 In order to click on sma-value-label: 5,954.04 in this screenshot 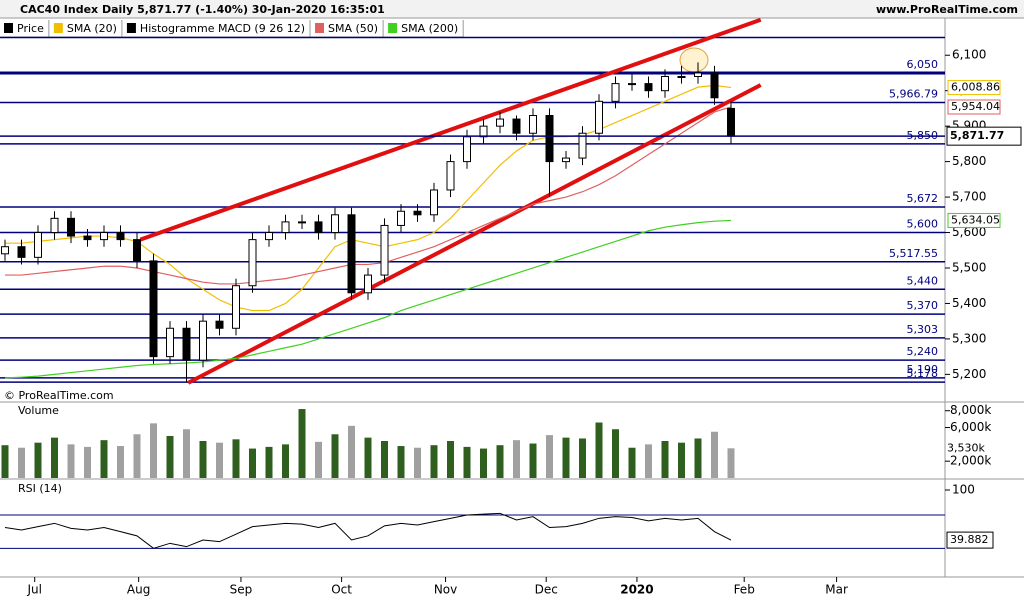, I will do `click(975, 106)`.